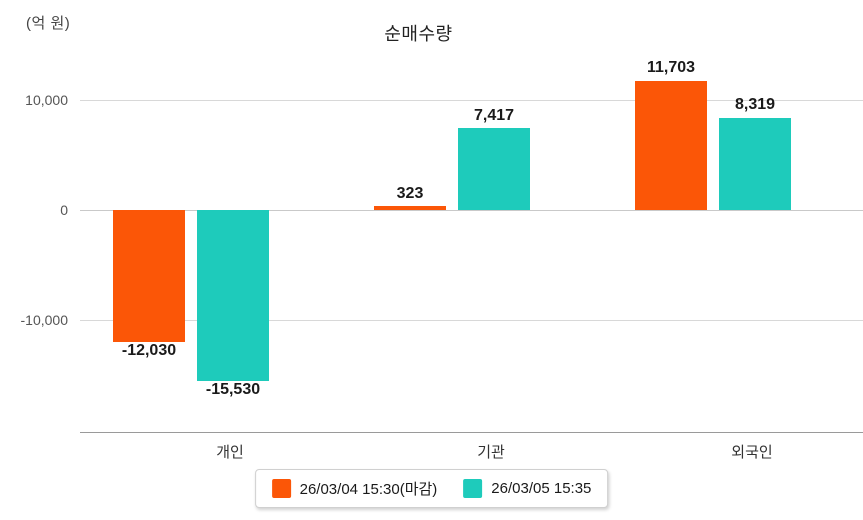 This screenshot has width=863, height=520. I want to click on bar-series1-cat3, so click(671, 145).